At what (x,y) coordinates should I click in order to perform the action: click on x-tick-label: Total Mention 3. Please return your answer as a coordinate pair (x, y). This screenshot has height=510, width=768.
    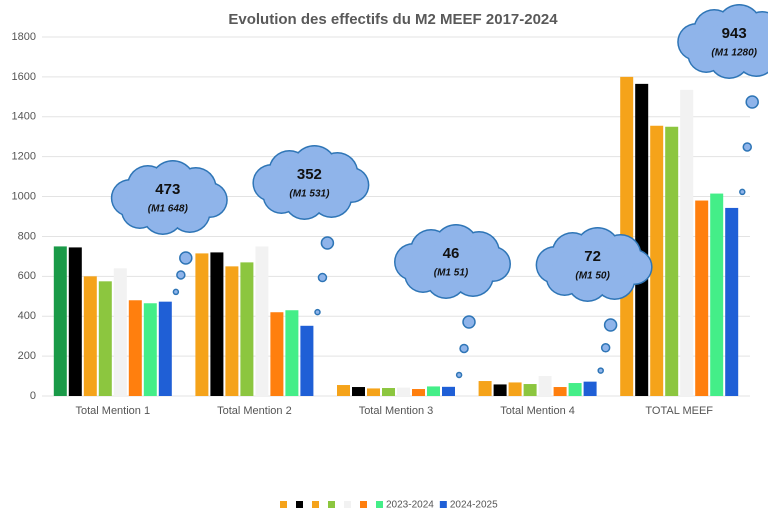
    Looking at the image, I should click on (396, 411).